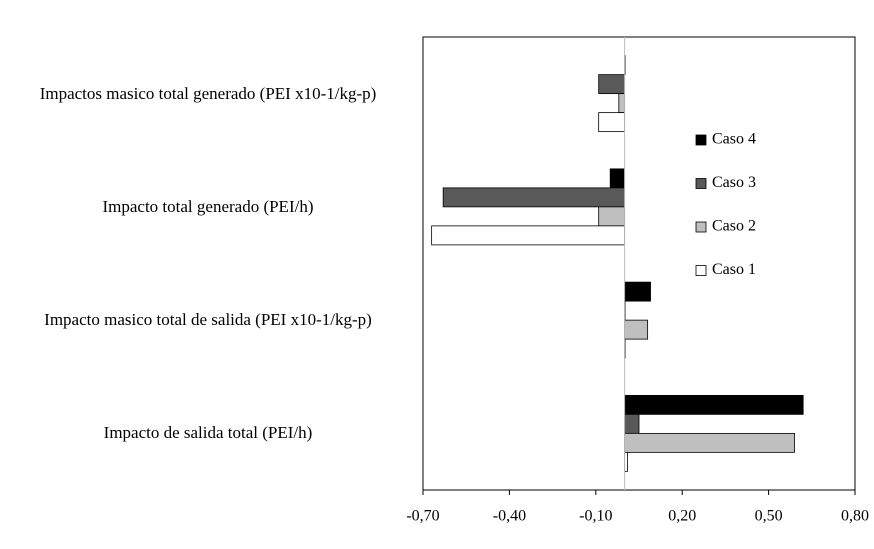 The width and height of the screenshot is (874, 549). What do you see at coordinates (734, 269) in the screenshot?
I see `legend-label: Caso 1` at bounding box center [734, 269].